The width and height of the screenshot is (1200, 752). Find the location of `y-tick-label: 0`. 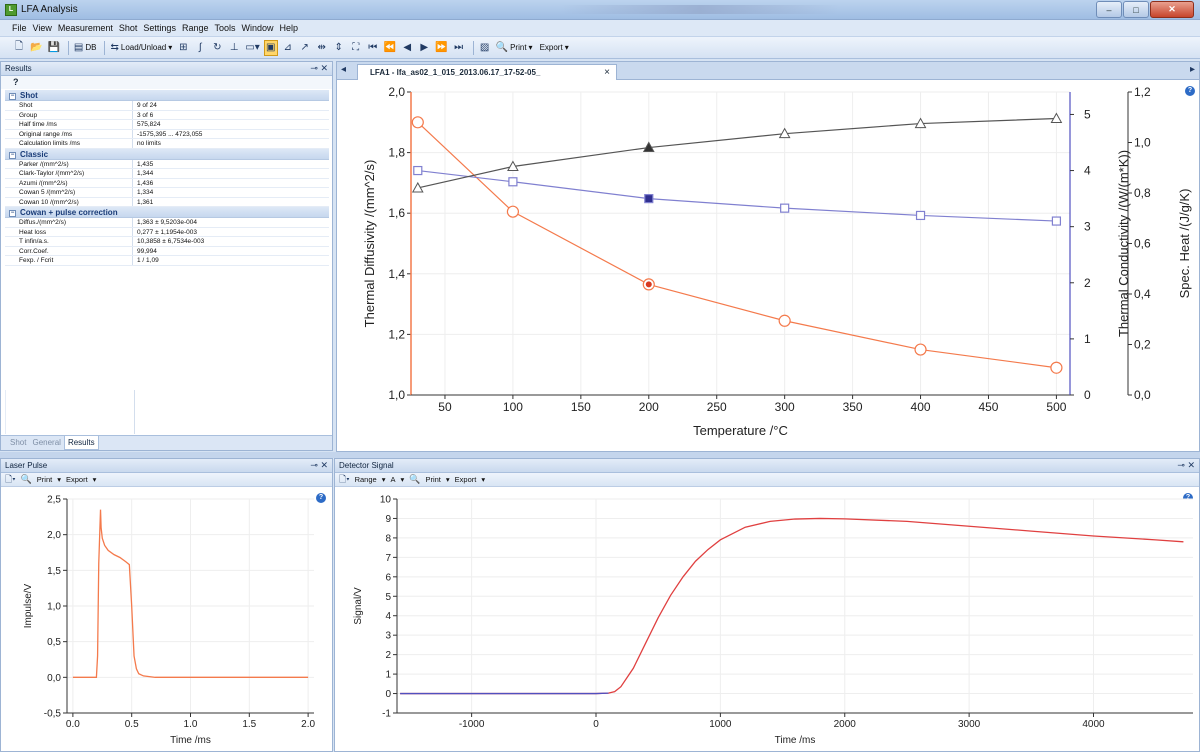

y-tick-label: 0 is located at coordinates (388, 694).